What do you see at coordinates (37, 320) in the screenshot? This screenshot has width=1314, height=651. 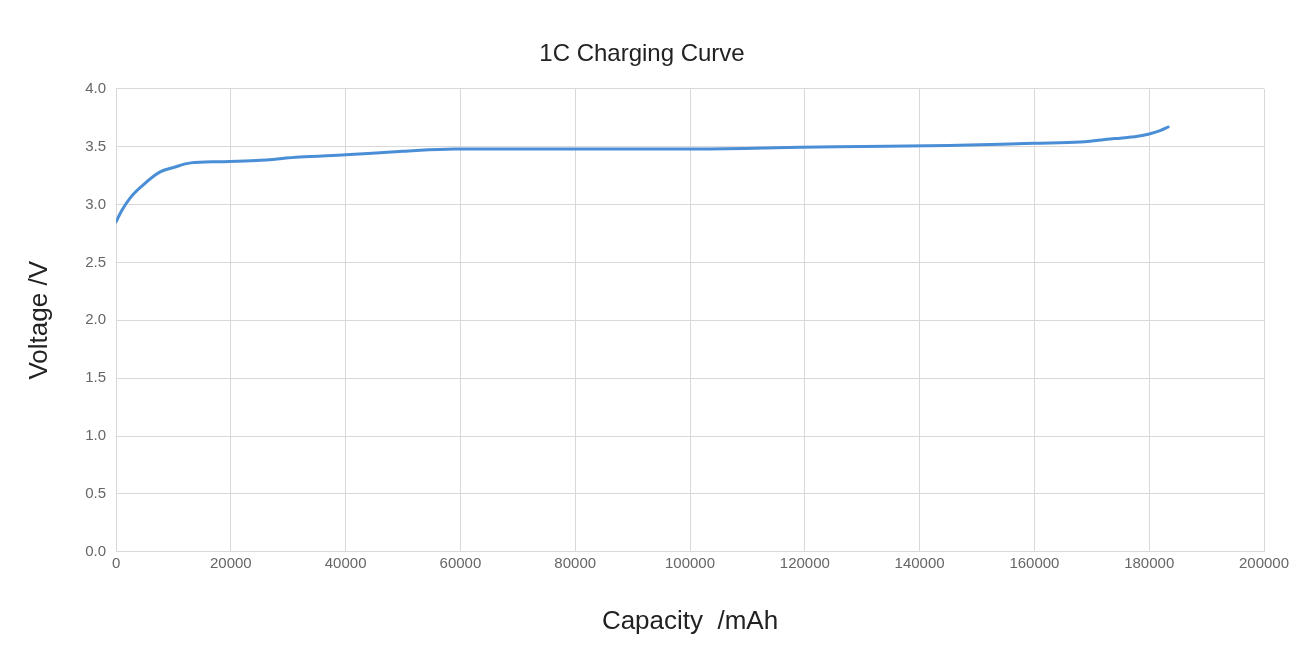 I see `y-axis-title: Voltage /V` at bounding box center [37, 320].